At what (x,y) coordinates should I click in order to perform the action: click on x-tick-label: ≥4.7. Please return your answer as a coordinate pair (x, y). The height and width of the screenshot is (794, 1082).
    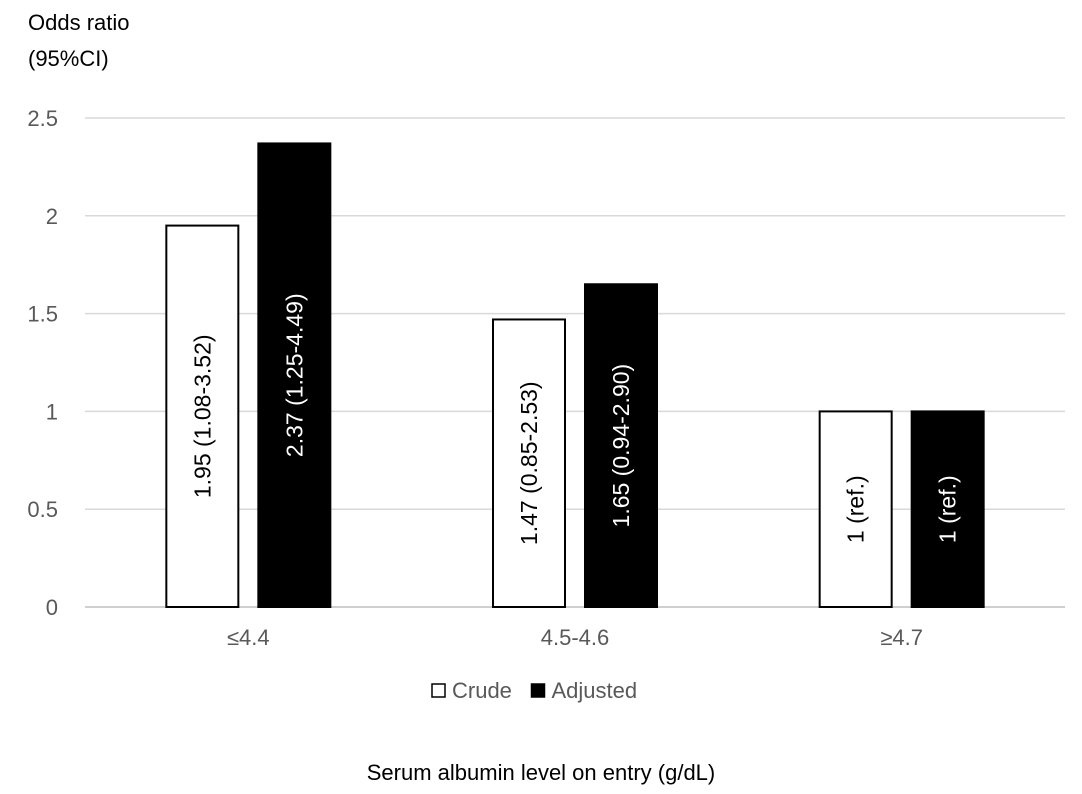
    Looking at the image, I should click on (901, 637).